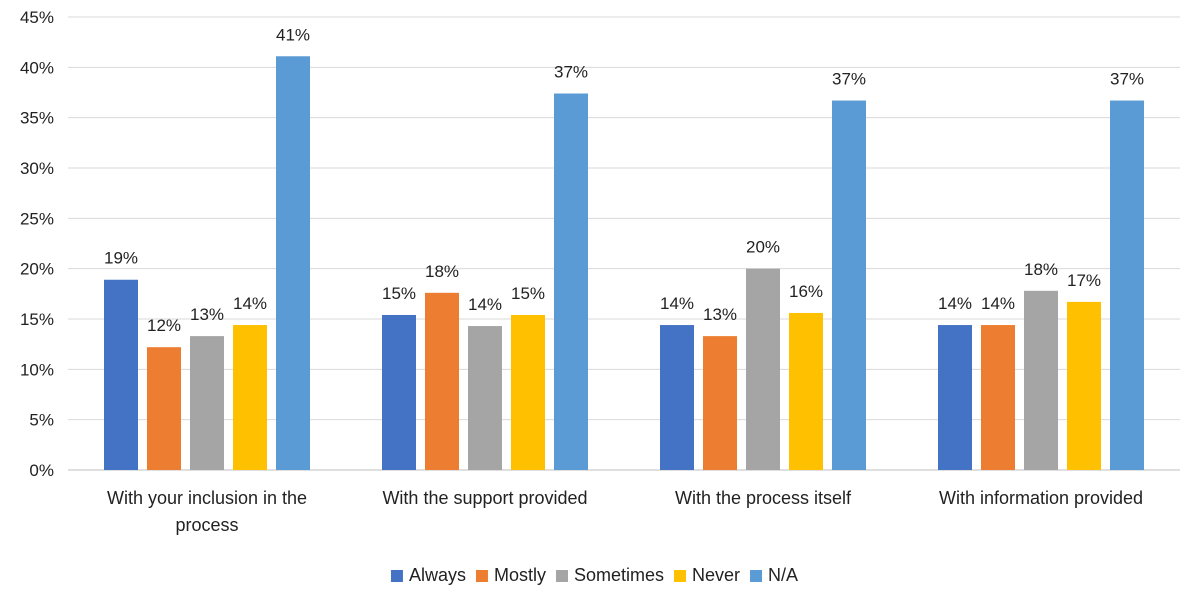  I want to click on category-label: With your inclusion in the, so click(207, 498).